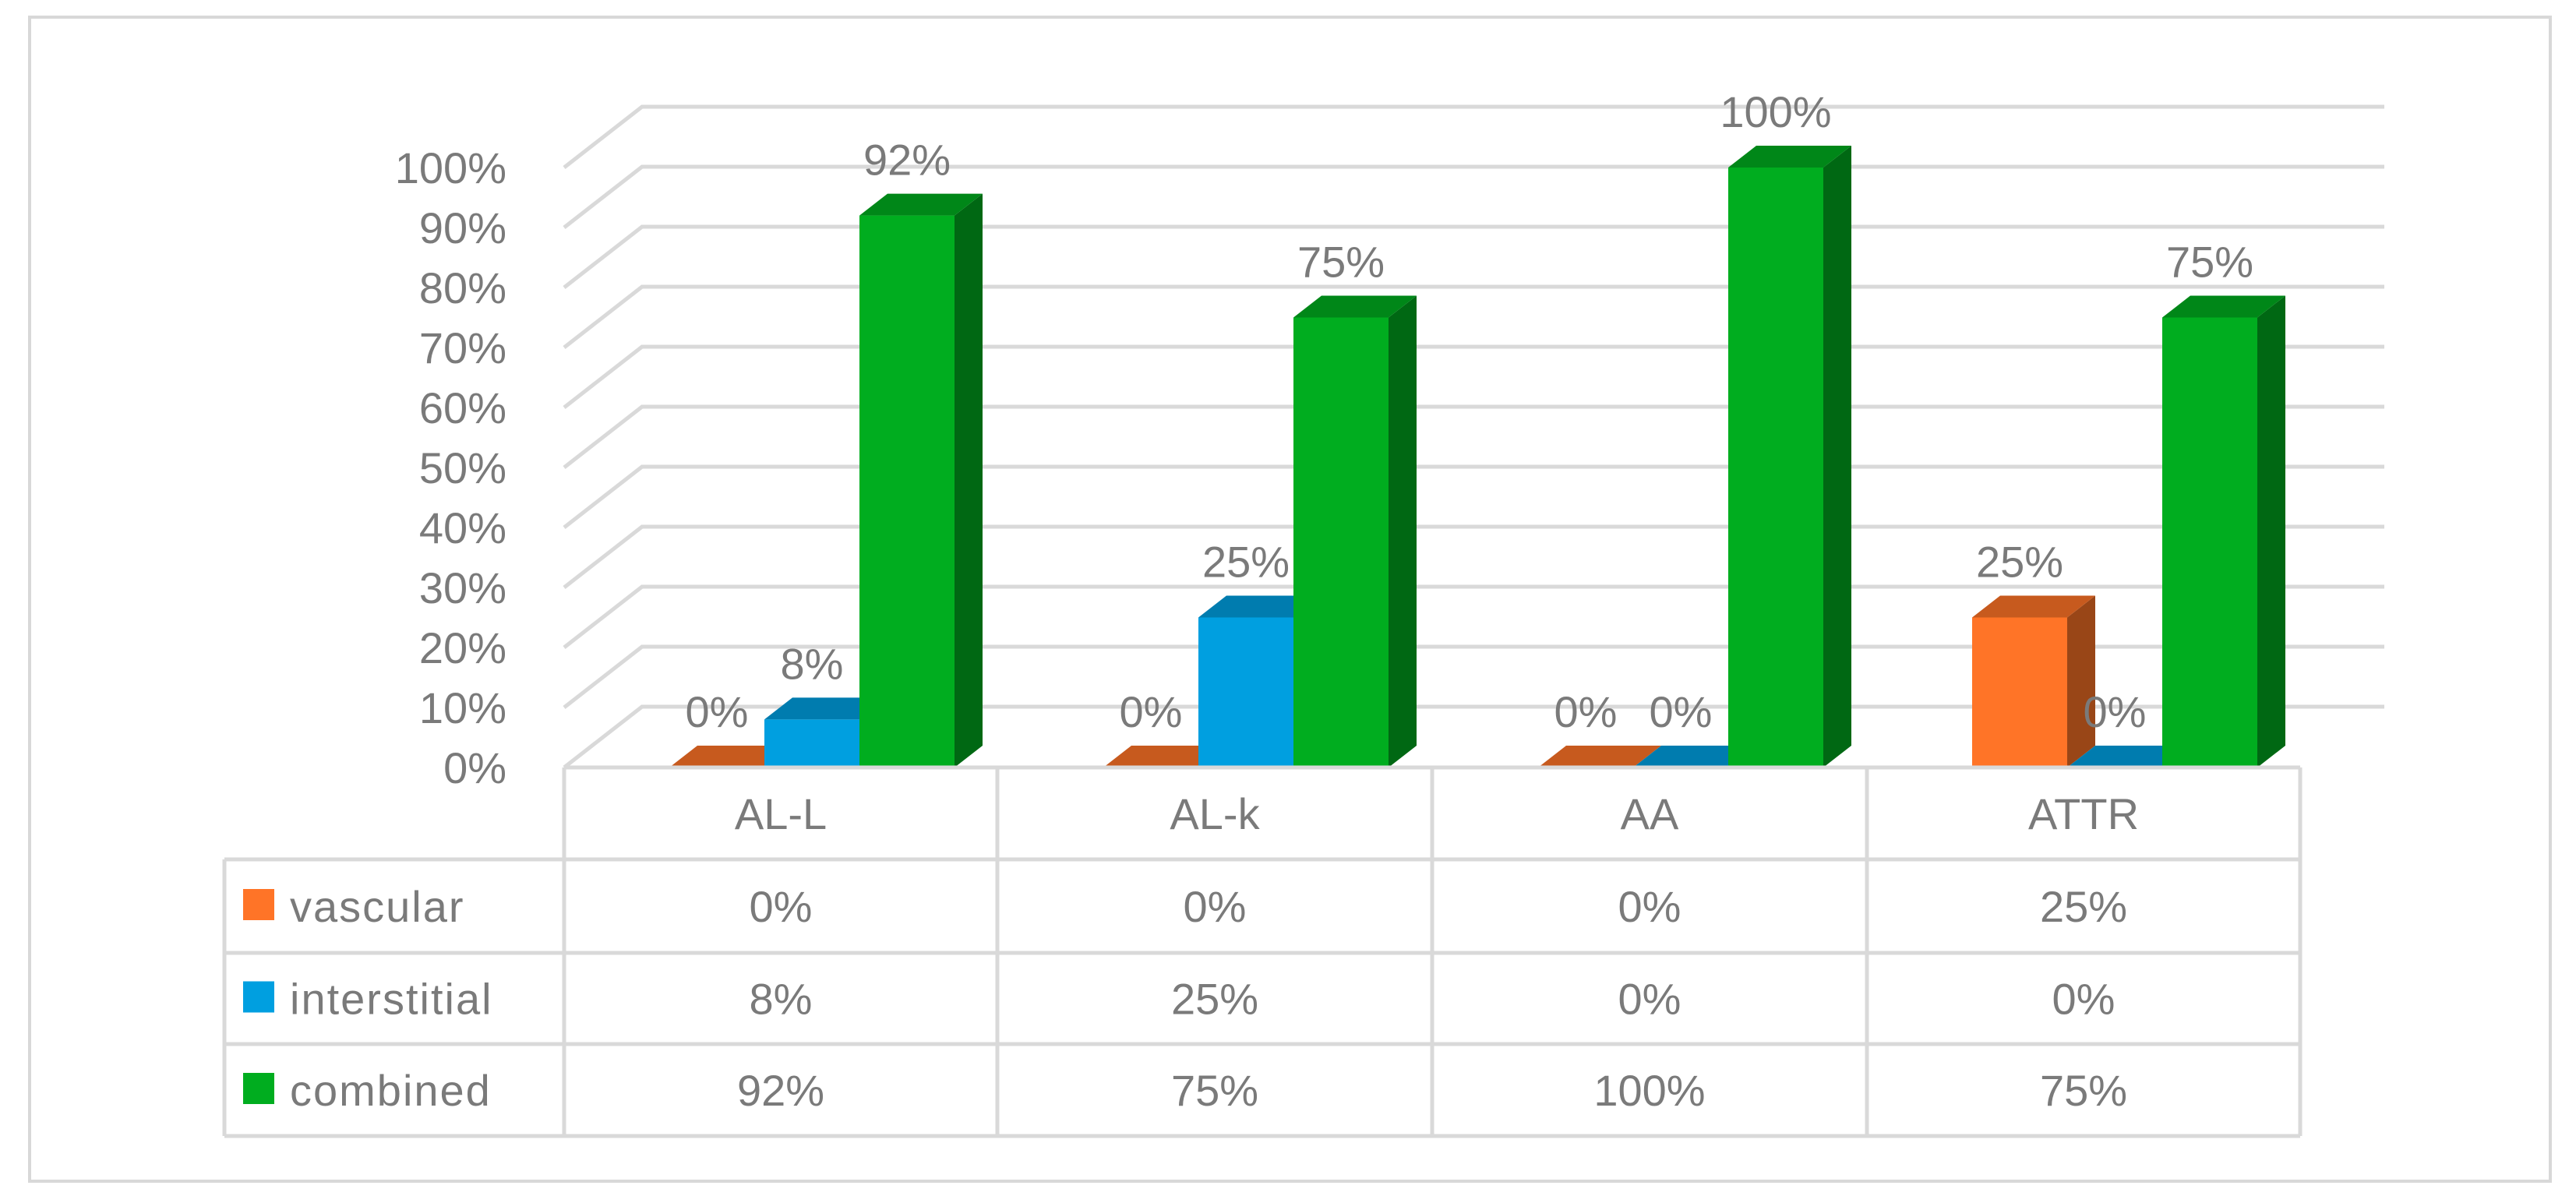 The height and width of the screenshot is (1203, 2576). What do you see at coordinates (1650, 813) in the screenshot?
I see `x-category-label: AA` at bounding box center [1650, 813].